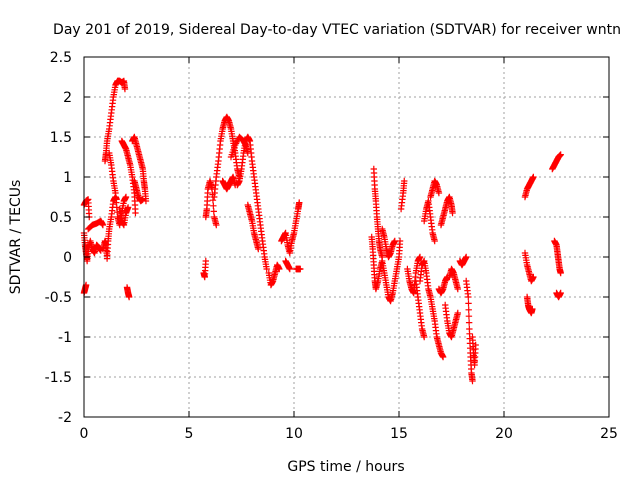 The image size is (640, 480). What do you see at coordinates (84, 434) in the screenshot?
I see `x-tick-label: 0` at bounding box center [84, 434].